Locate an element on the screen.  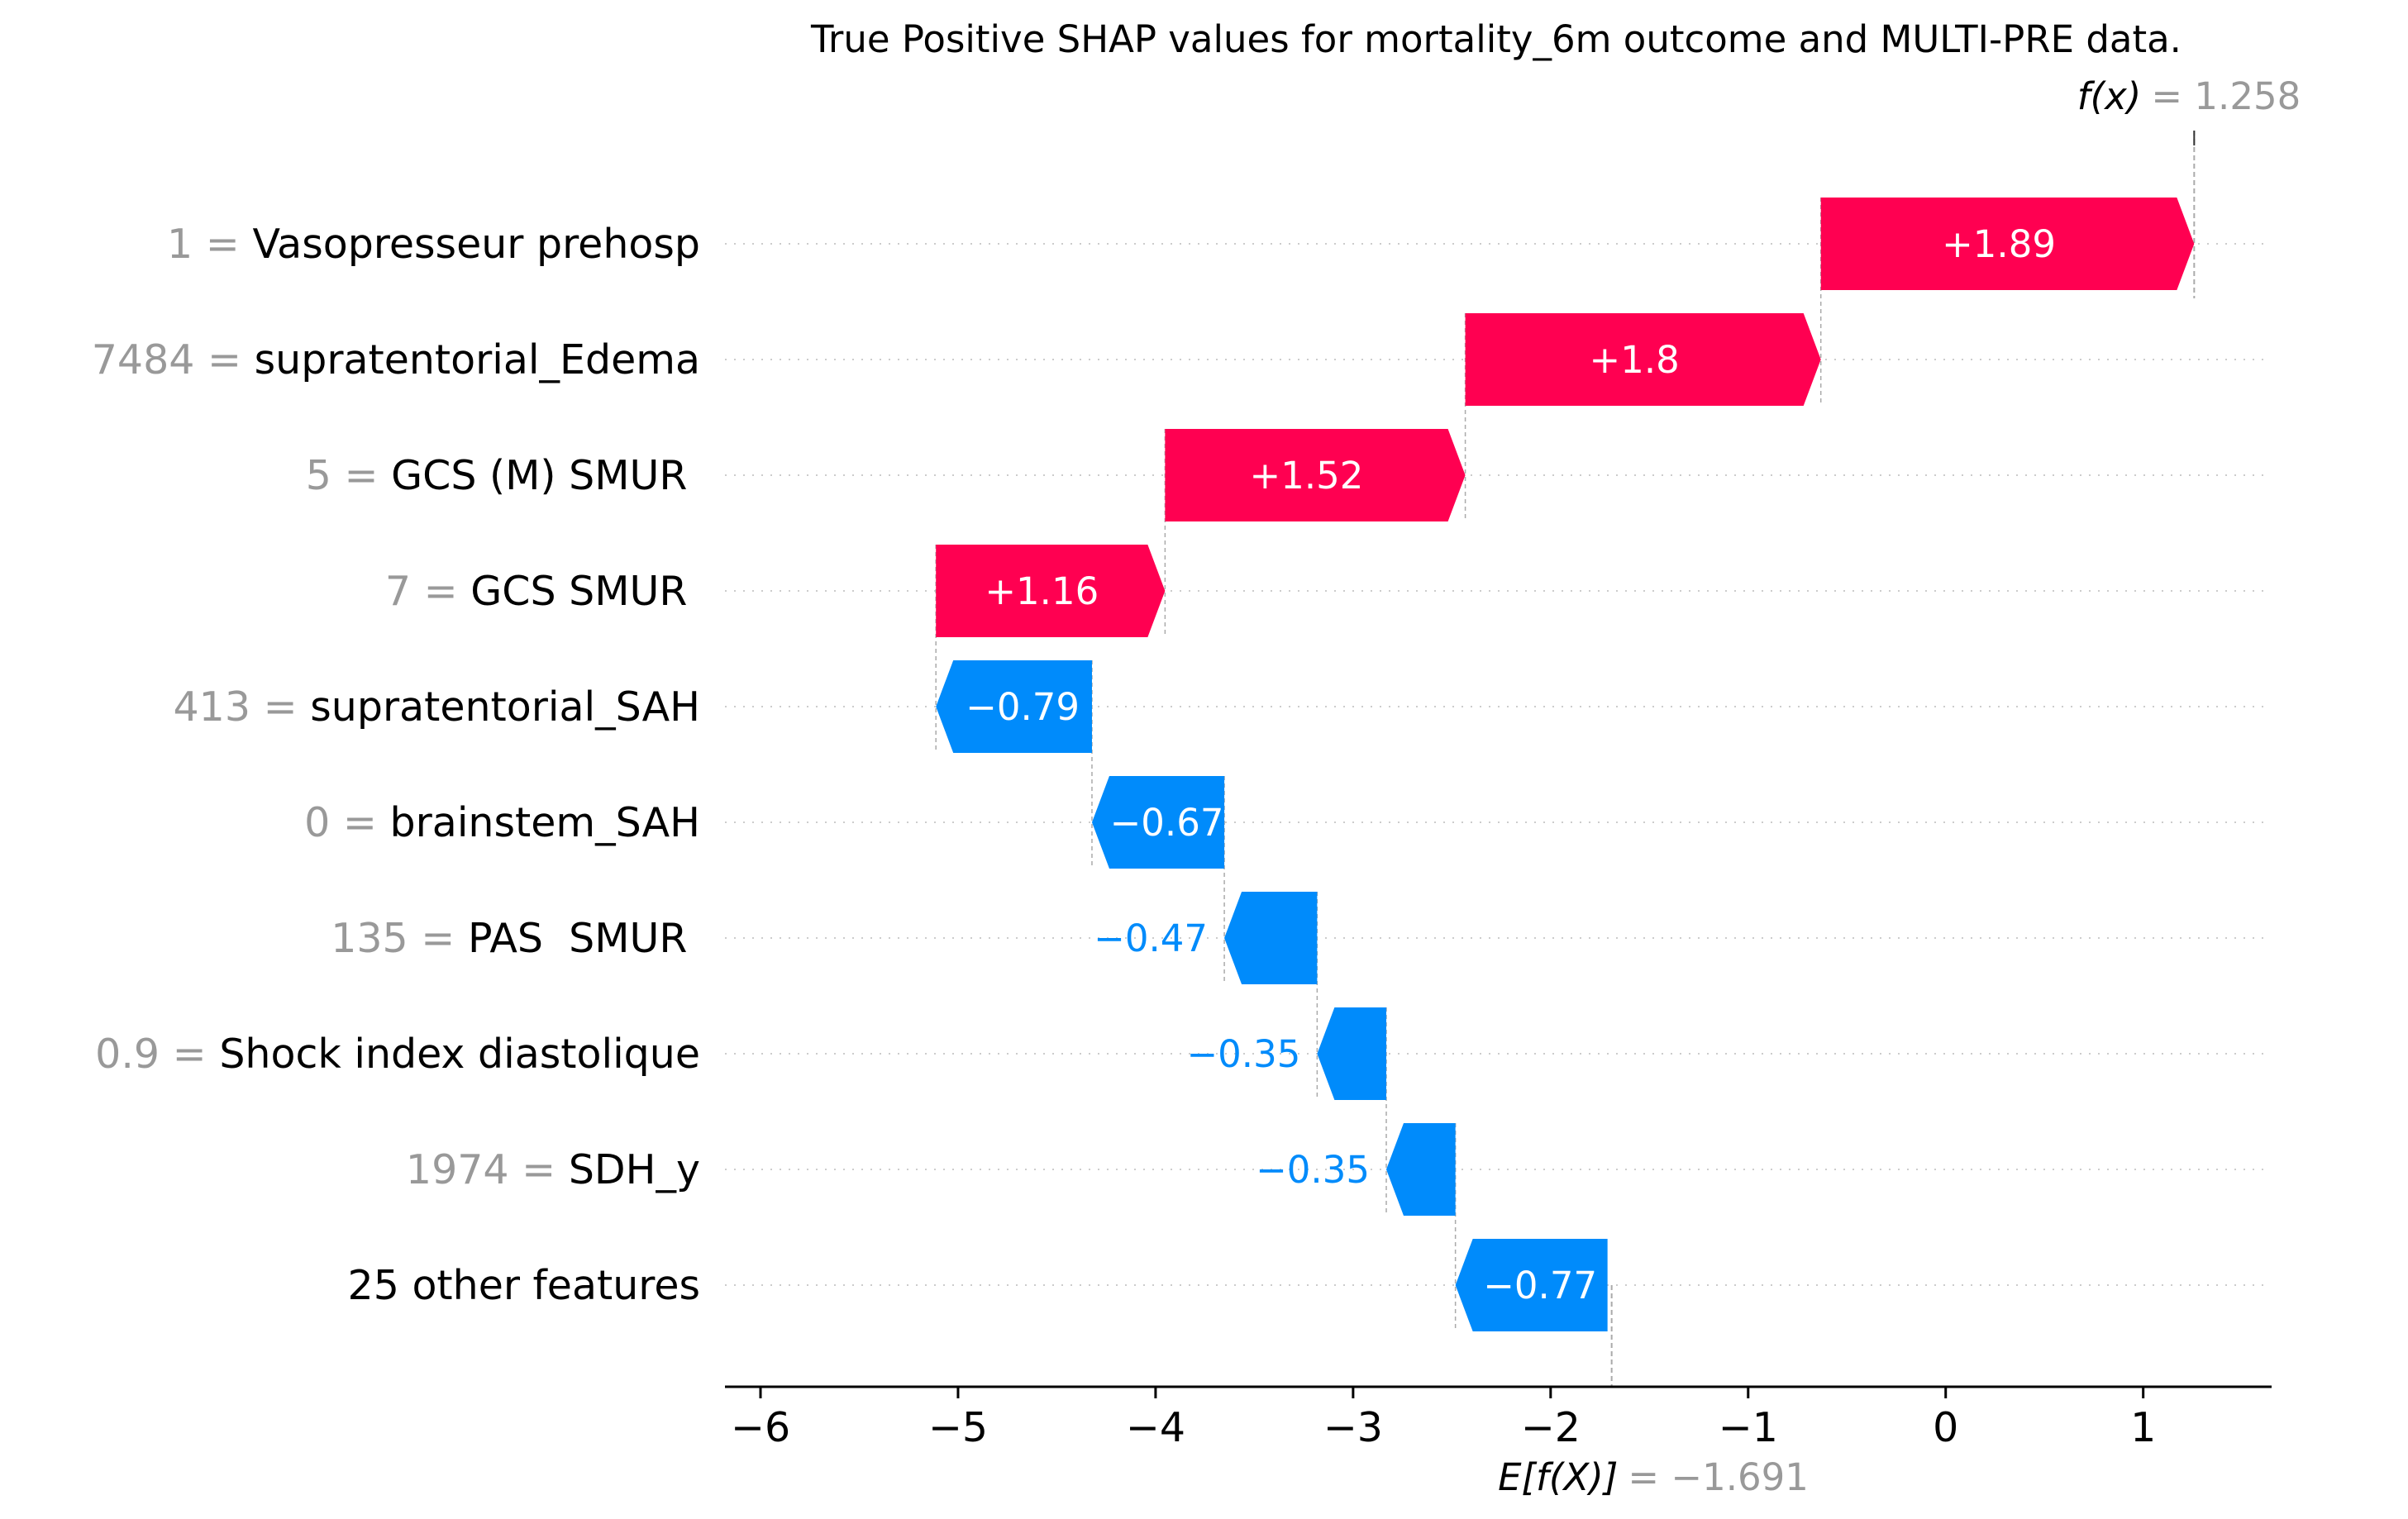
feature-label: 0.9 = Shock index diastolique is located at coordinates (397, 1054).